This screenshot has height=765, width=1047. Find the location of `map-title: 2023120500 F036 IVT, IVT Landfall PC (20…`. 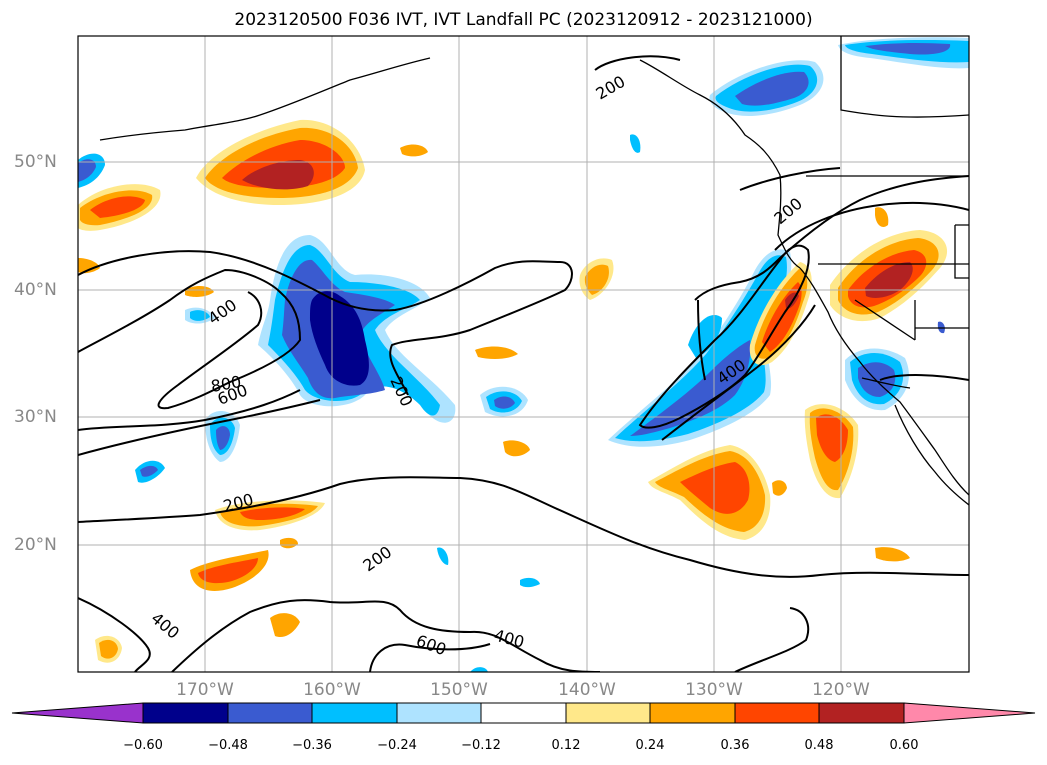

map-title: 2023120500 F036 IVT, IVT Landfall PC (20… is located at coordinates (523, 20).